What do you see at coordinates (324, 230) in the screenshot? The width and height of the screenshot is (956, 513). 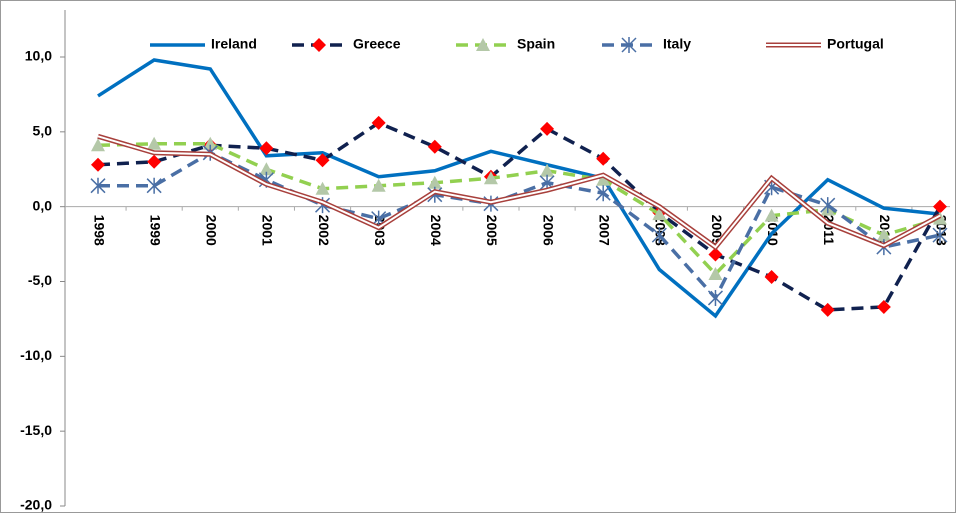 I see `x-tick-label: 2002` at bounding box center [324, 230].